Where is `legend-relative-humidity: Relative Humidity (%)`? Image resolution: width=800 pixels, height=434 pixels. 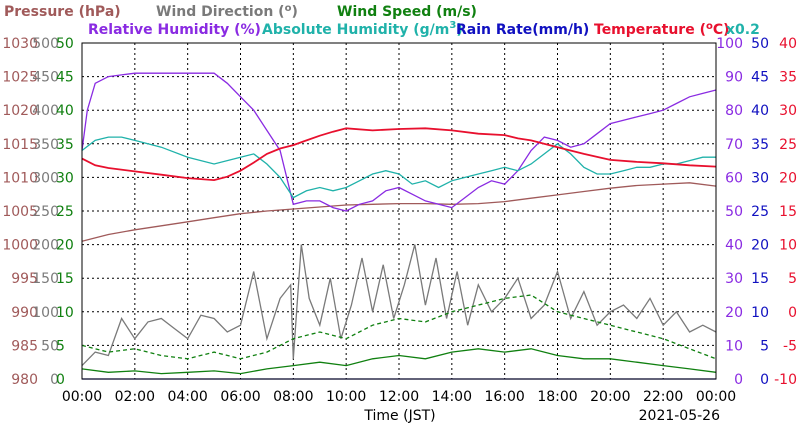
legend-relative-humidity: Relative Humidity (%) is located at coordinates (174, 30).